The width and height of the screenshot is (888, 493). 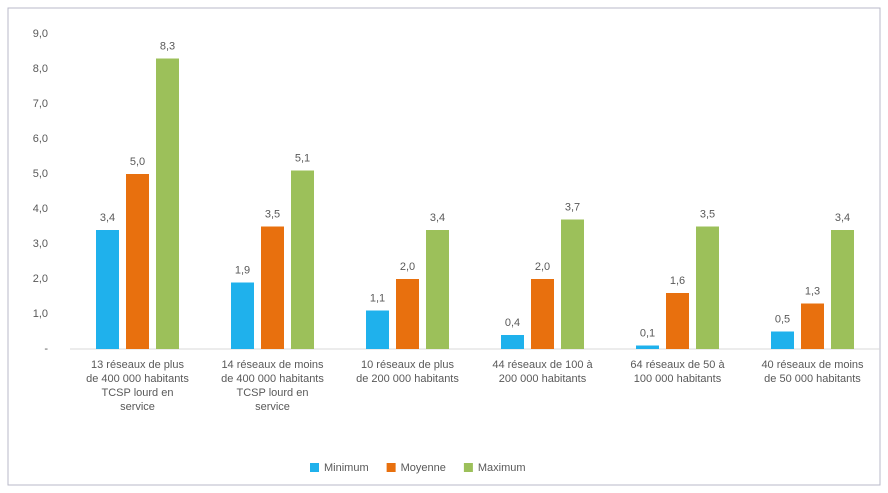 I want to click on x-tick-label: 40 réseaux de moins de 50 000 habitants, so click(x=812, y=372).